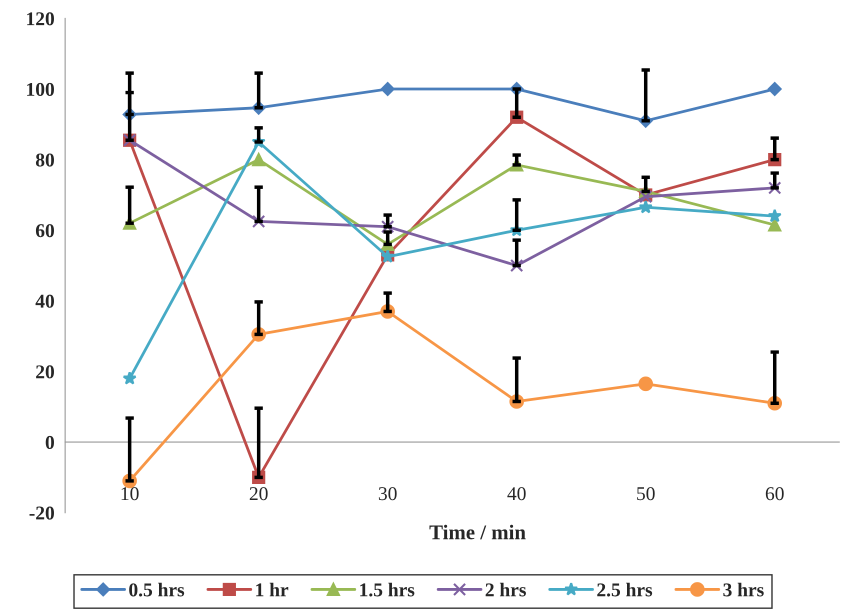  I want to click on x-tick-label: 20, so click(259, 493).